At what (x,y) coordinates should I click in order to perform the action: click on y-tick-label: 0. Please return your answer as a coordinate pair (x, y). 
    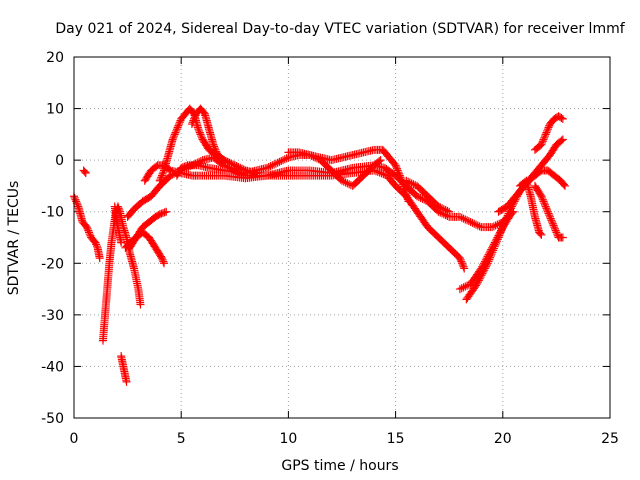
    Looking at the image, I should click on (59, 161).